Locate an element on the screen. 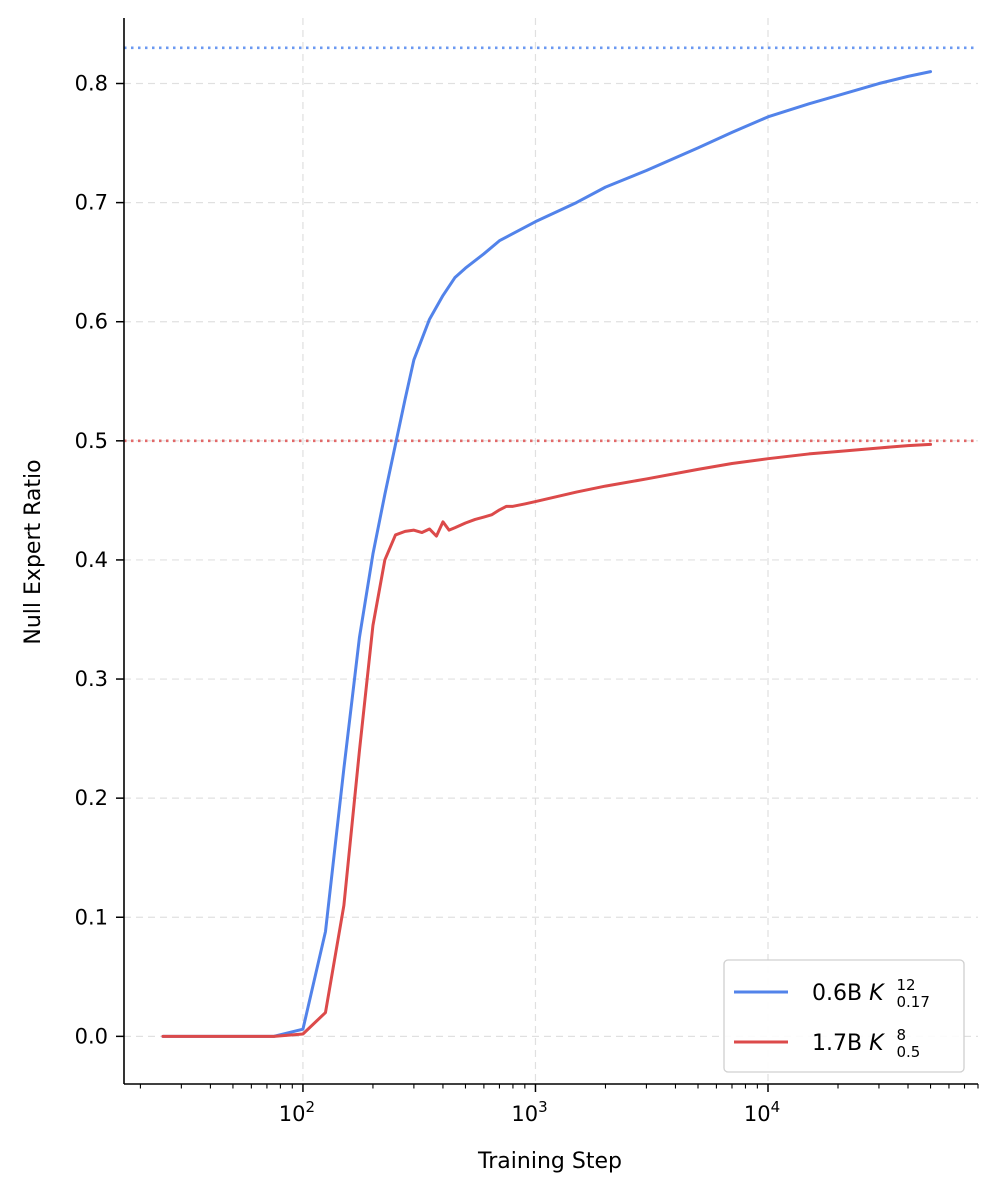  y-tick-label: 0.4 is located at coordinates (91, 560).